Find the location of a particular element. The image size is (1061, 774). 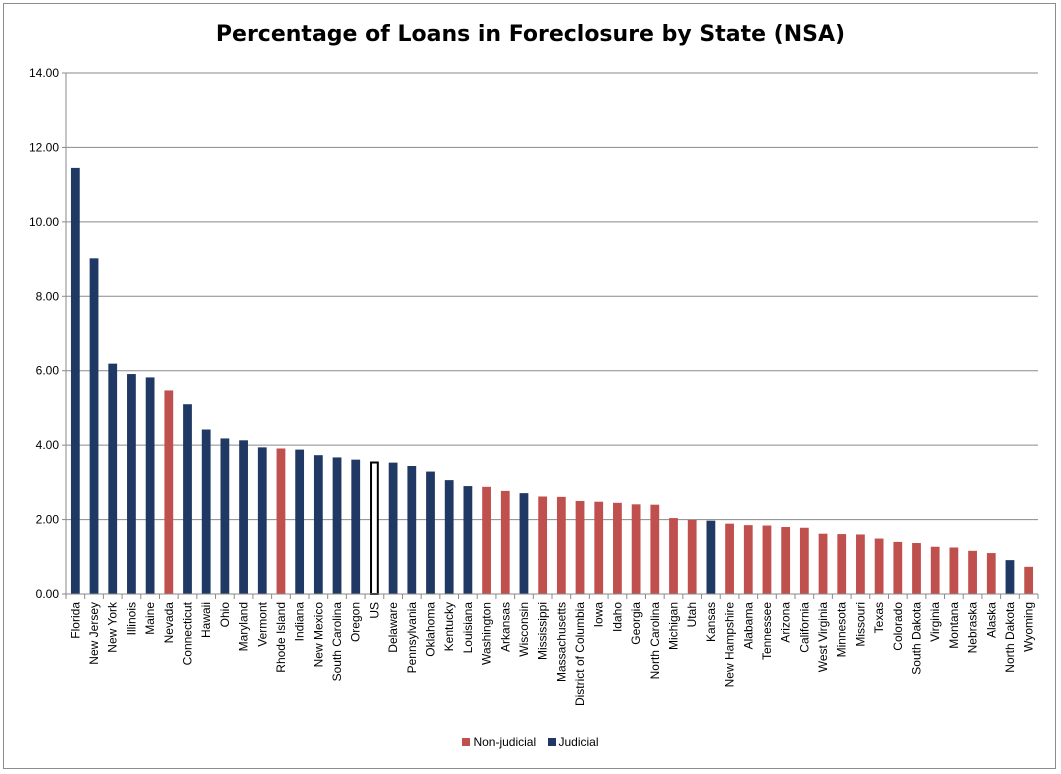

bar-new-jersey is located at coordinates (94, 426).